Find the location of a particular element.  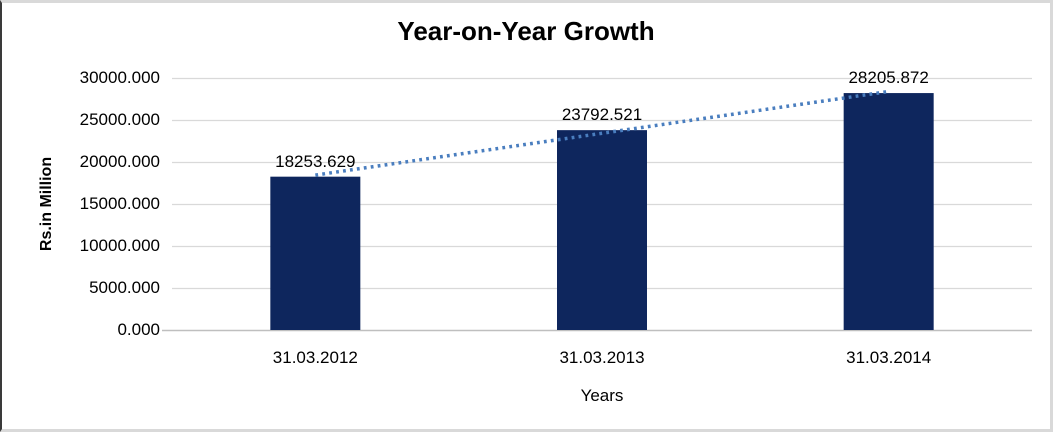

y-tick-label: 30000.000 is located at coordinates (119, 77).